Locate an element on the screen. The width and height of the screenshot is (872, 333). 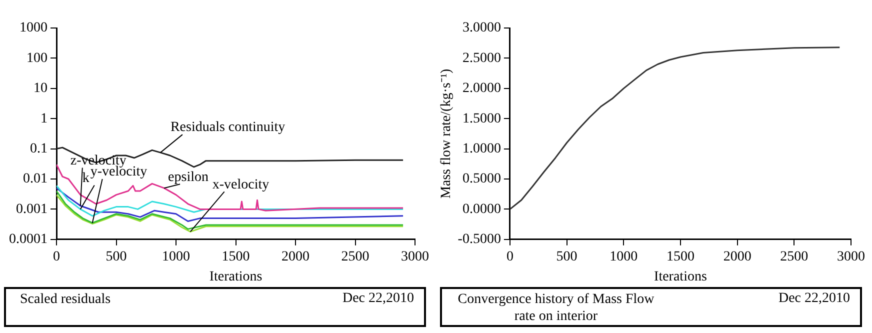
y-tick-label: 1.5000 is located at coordinates (481, 118).